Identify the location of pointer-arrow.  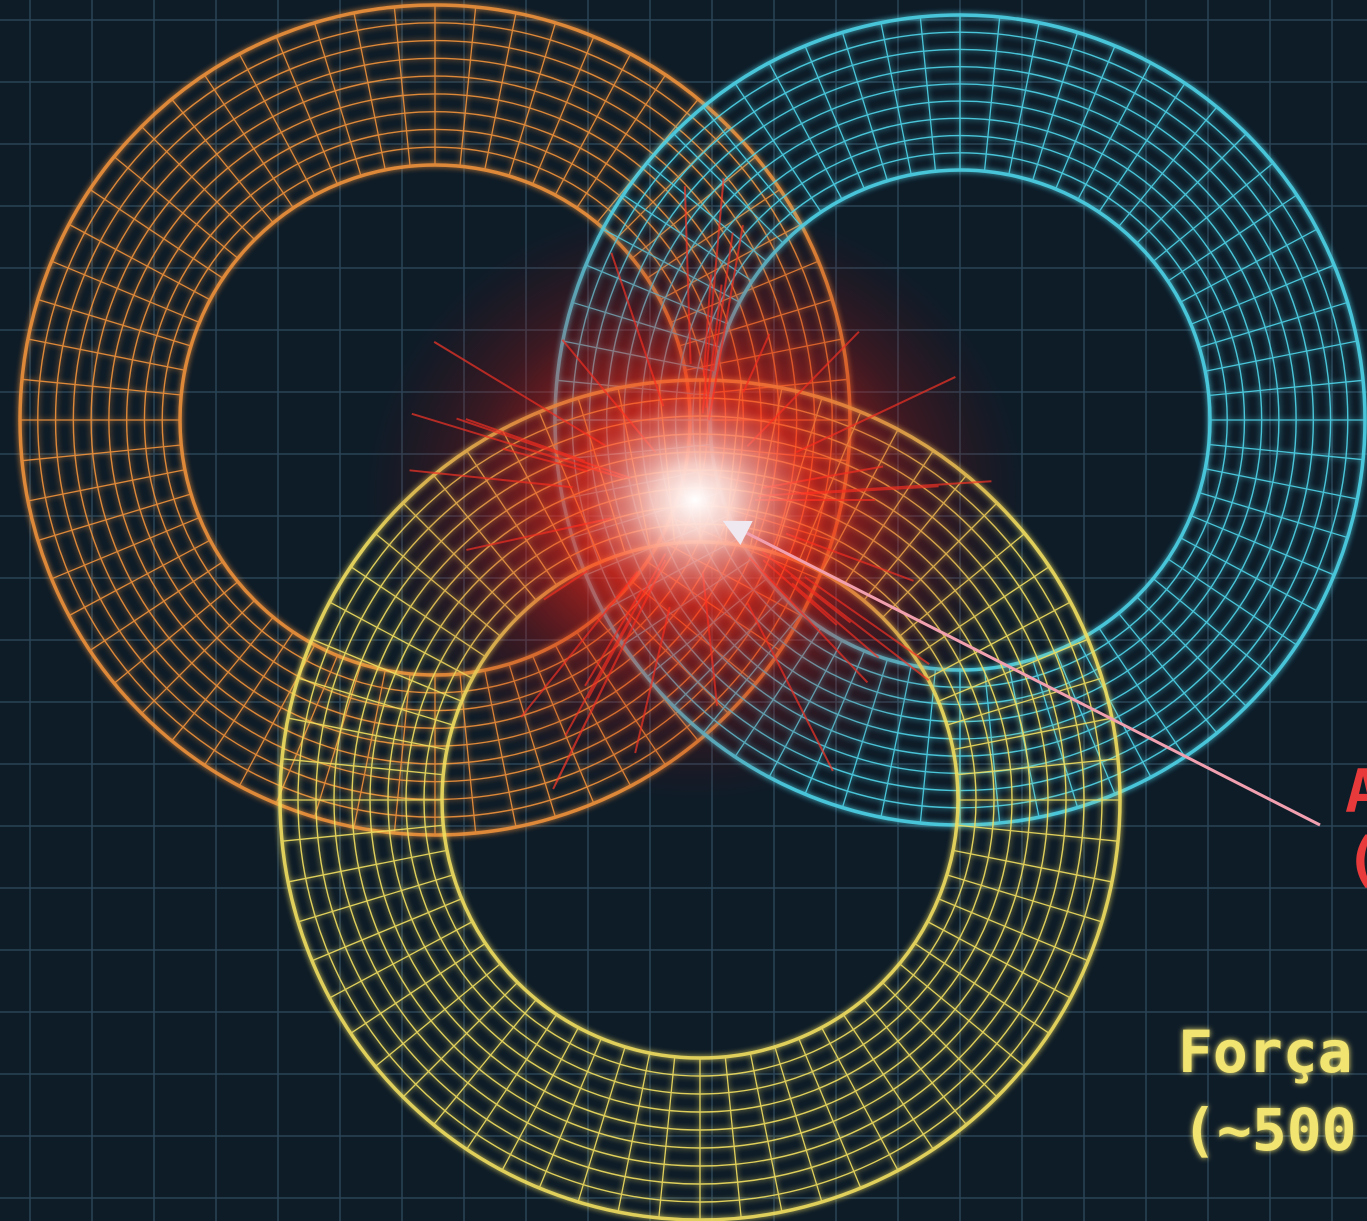
(1021, 673).